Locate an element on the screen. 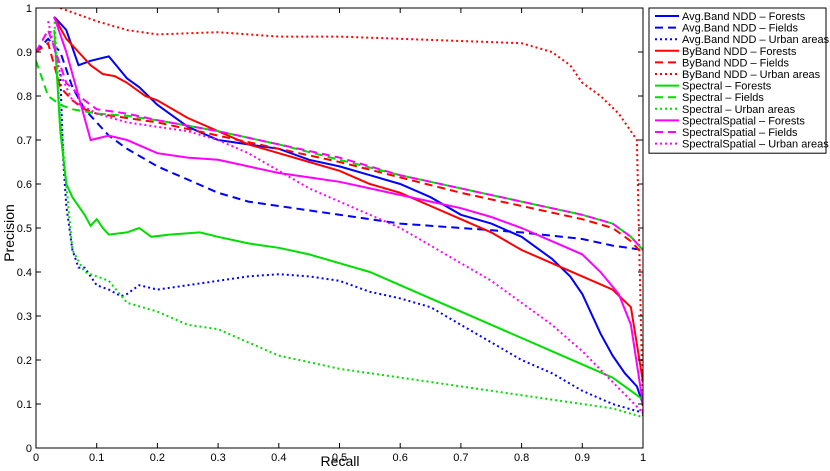 The image size is (830, 471). x-tick-label: 0.1 is located at coordinates (96, 458).